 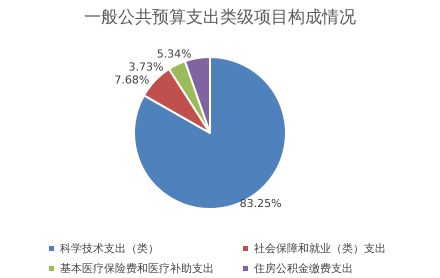 What do you see at coordinates (174, 54) in the screenshot?
I see `data-label: 5.34%` at bounding box center [174, 54].